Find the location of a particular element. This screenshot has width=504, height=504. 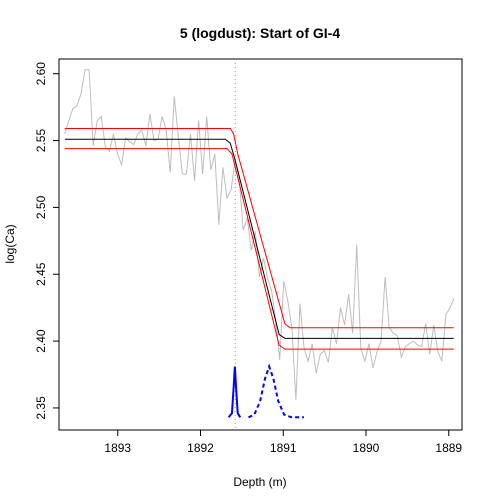

x-tick-label: 1891 is located at coordinates (283, 448).